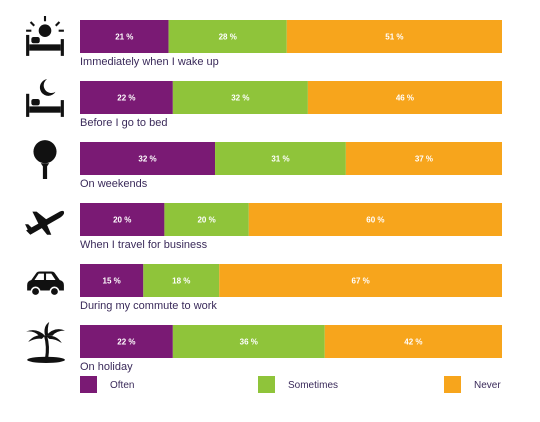 The height and width of the screenshot is (422, 540). I want to click on legend-label-often: Often, so click(122, 385).